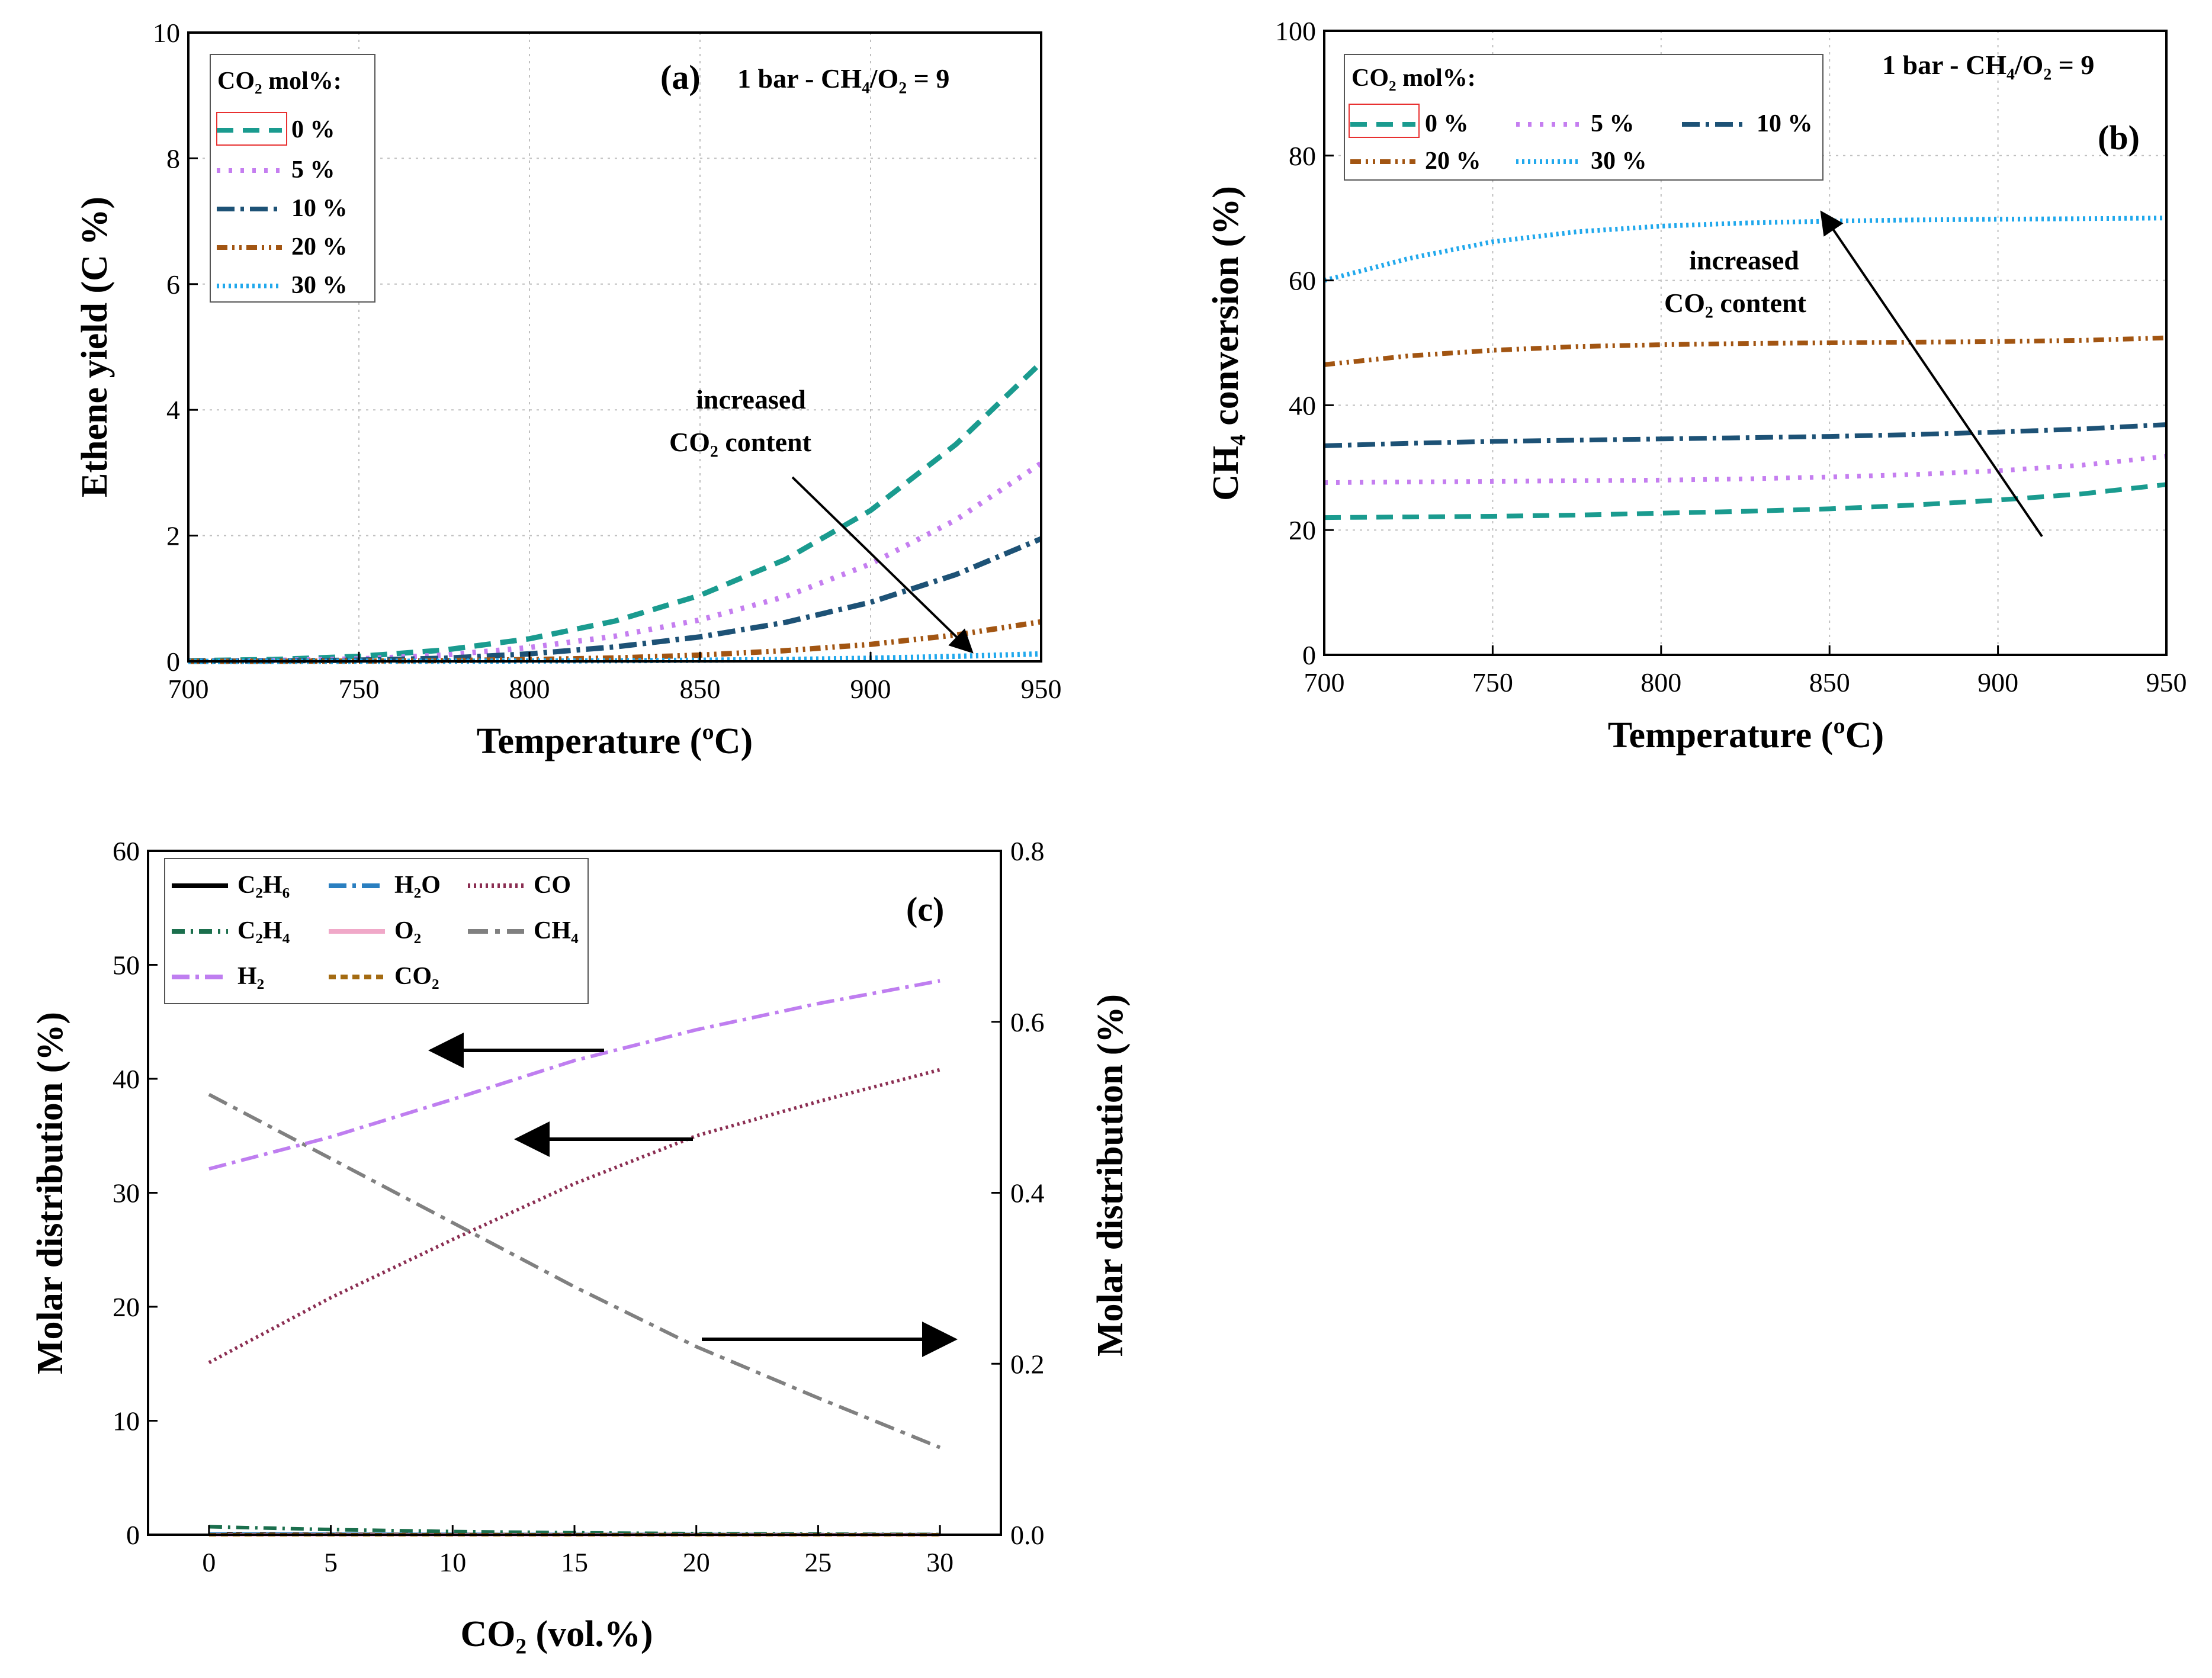 The image size is (2212, 1678). What do you see at coordinates (50, 1193) in the screenshot?
I see `panel-c-y-axis-title: Molar distribution (%)` at bounding box center [50, 1193].